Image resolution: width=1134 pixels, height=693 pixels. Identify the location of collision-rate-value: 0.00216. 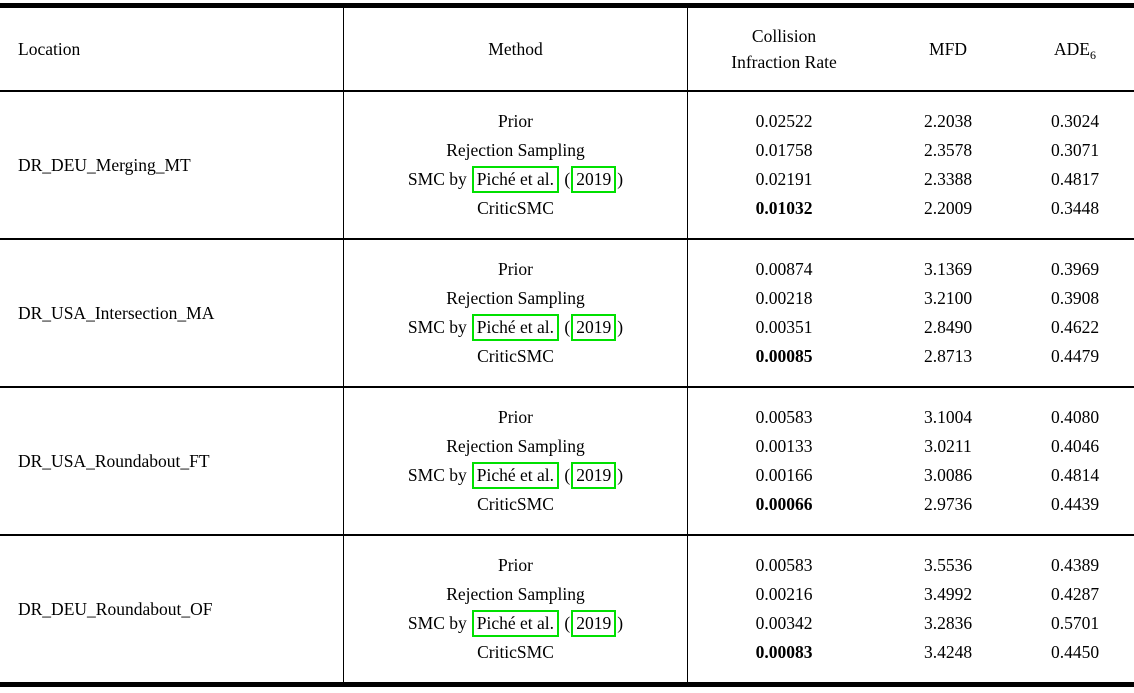
(784, 594).